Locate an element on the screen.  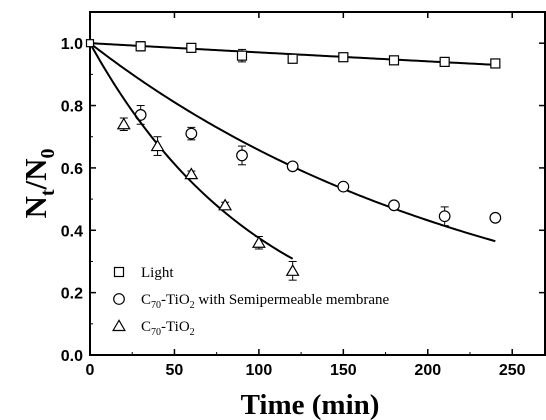
legend-marker-square is located at coordinates (119, 272).